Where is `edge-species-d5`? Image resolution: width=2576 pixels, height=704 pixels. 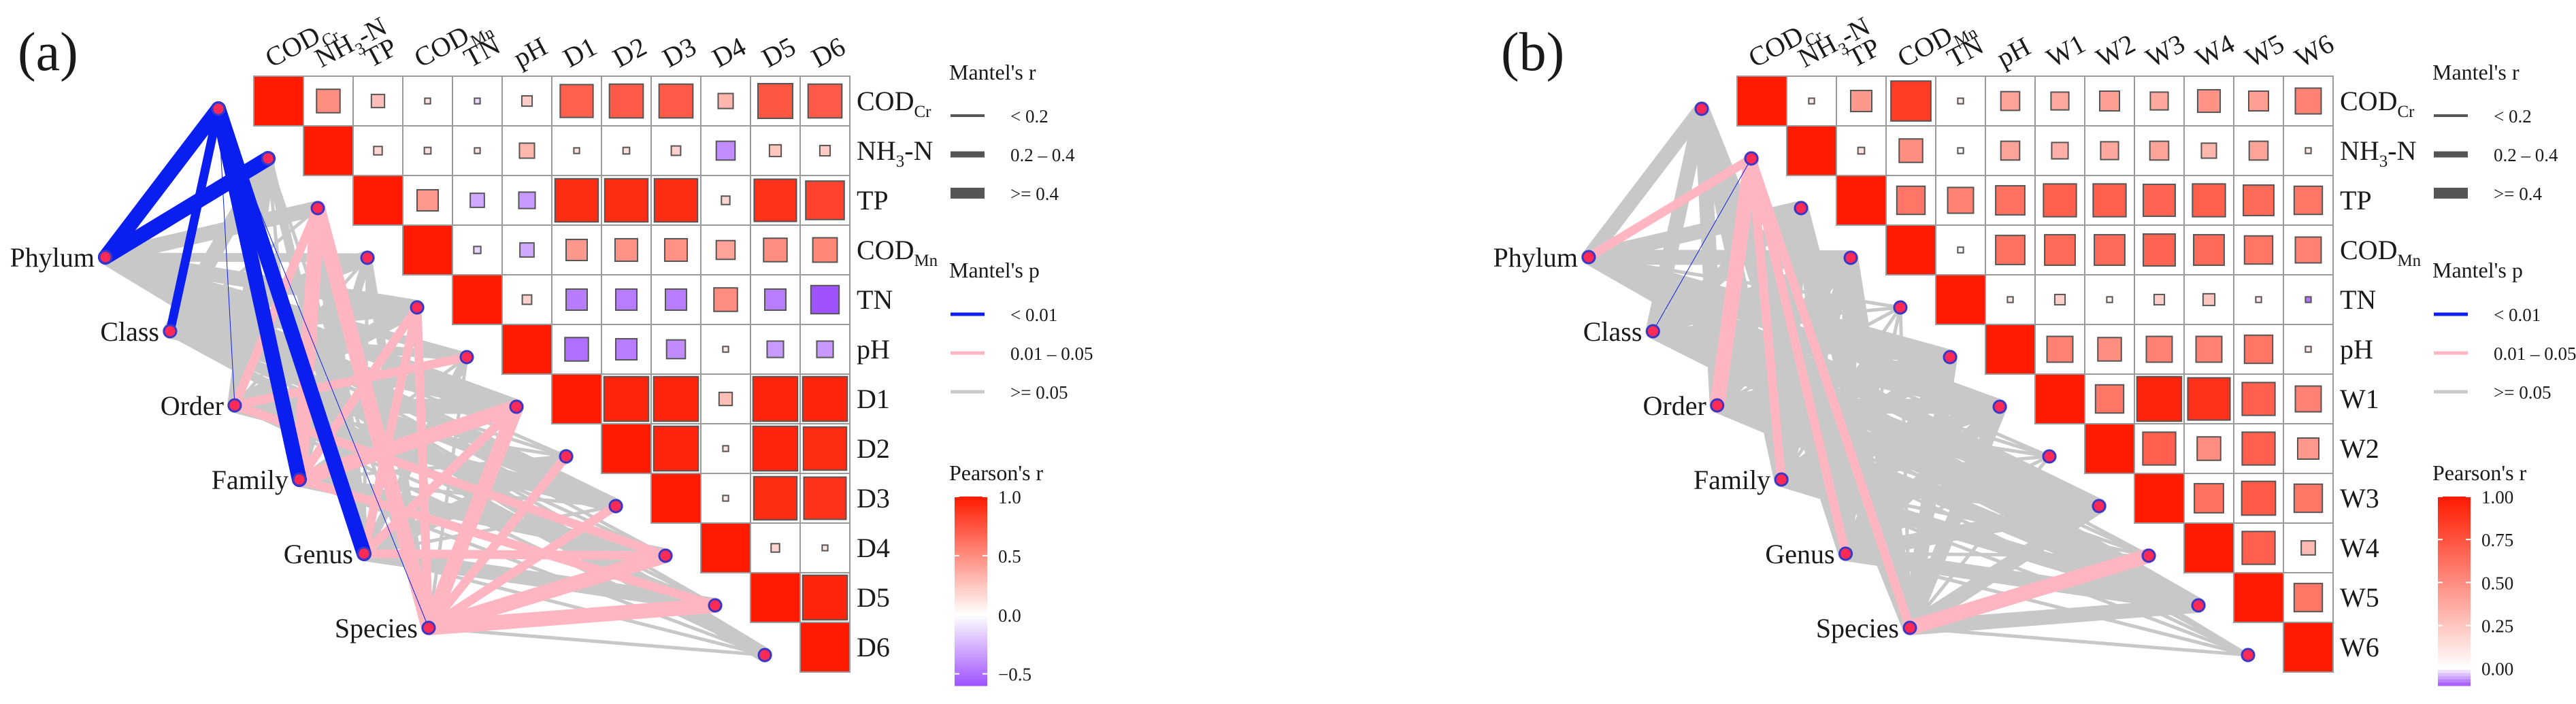
edge-species-d5 is located at coordinates (572, 616).